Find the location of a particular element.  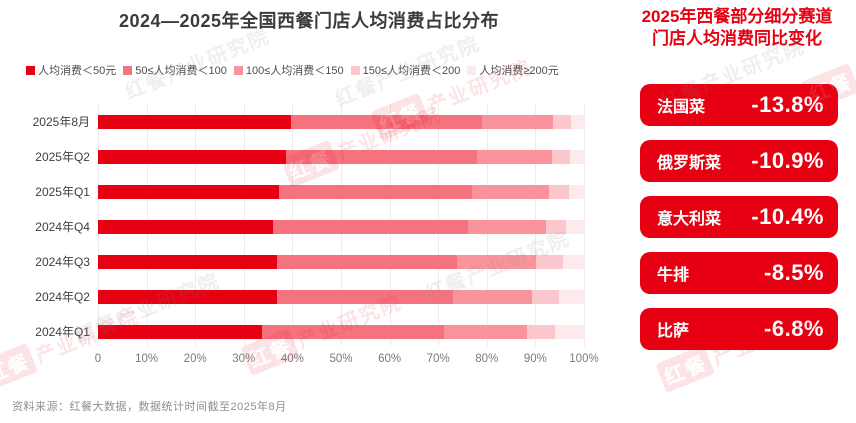

badge-value: -8.5% is located at coordinates (794, 272).